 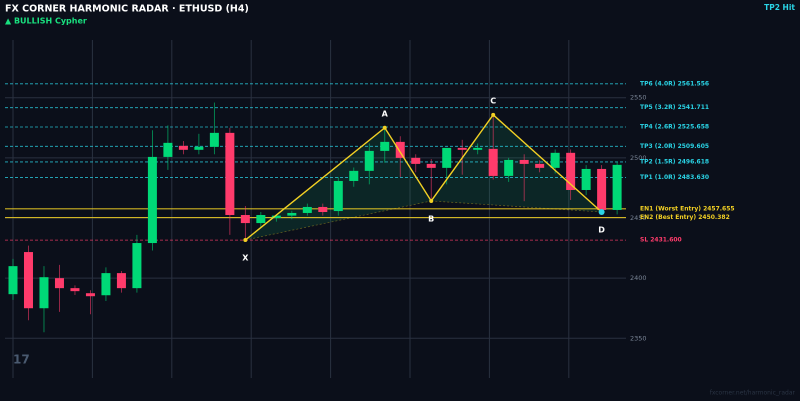 What do you see at coordinates (516, 206) in the screenshot?
I see `pattern-baseline` at bounding box center [516, 206].